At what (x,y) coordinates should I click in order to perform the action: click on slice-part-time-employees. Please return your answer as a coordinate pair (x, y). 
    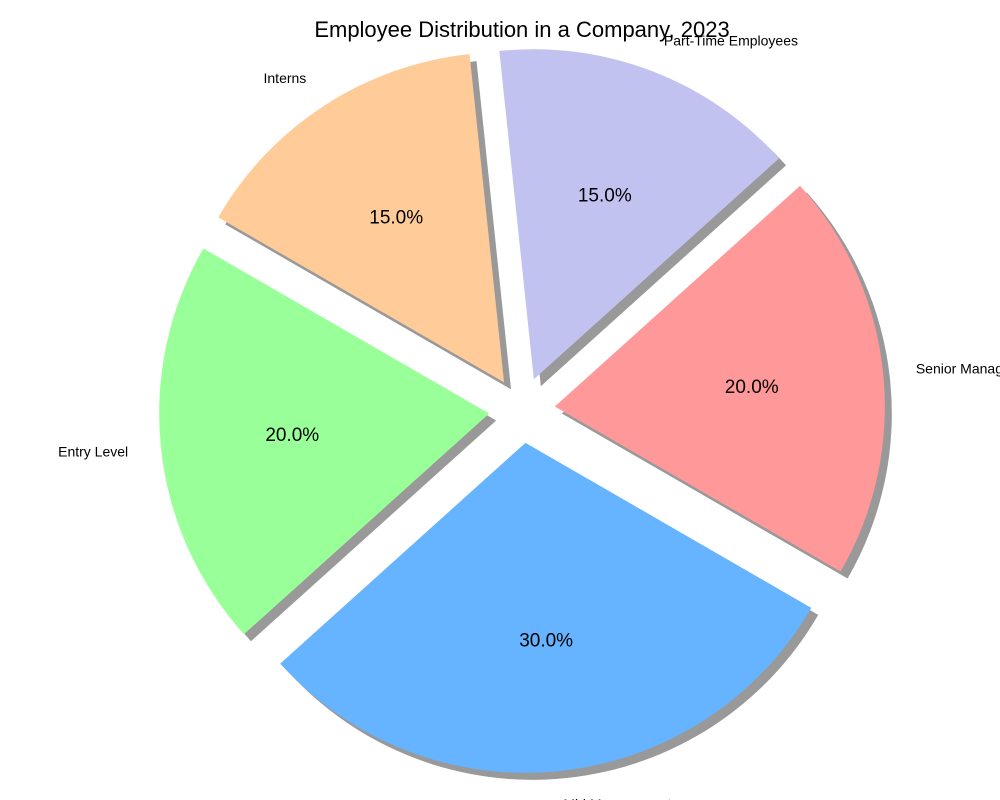
    Looking at the image, I should click on (639, 214).